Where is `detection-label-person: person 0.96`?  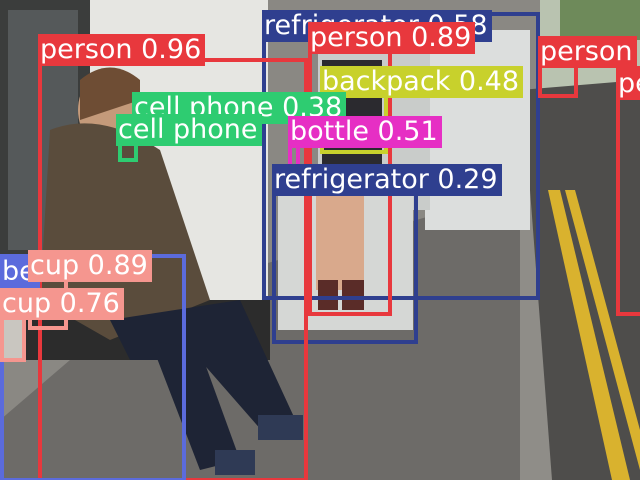
detection-label-person: person 0.96 is located at coordinates (122, 50).